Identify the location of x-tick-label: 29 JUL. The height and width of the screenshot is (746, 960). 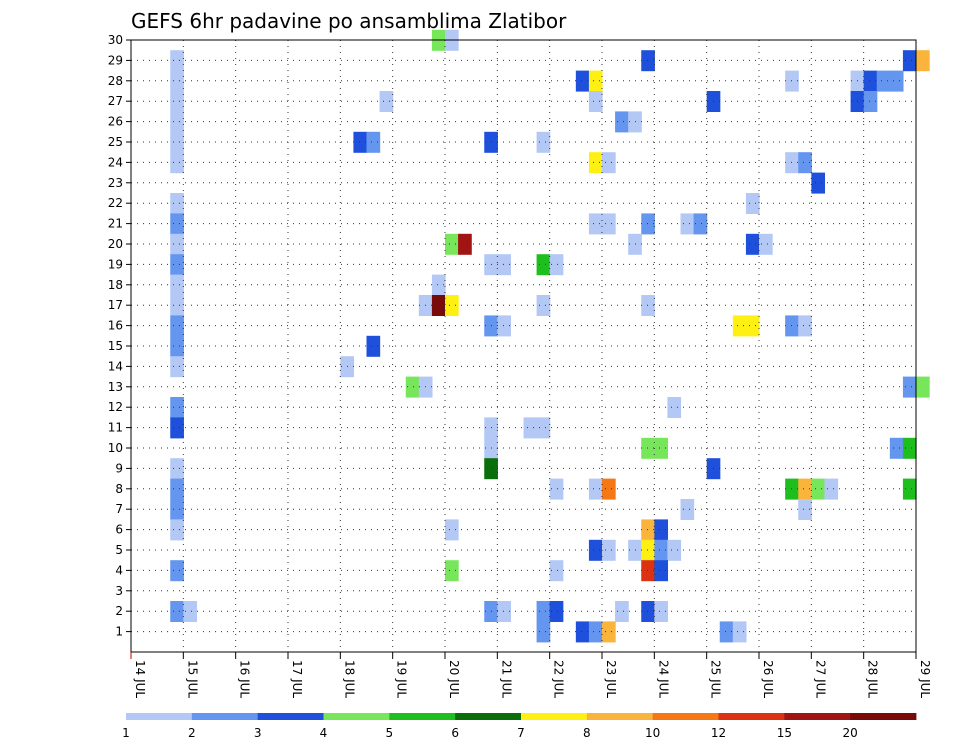
(925, 679).